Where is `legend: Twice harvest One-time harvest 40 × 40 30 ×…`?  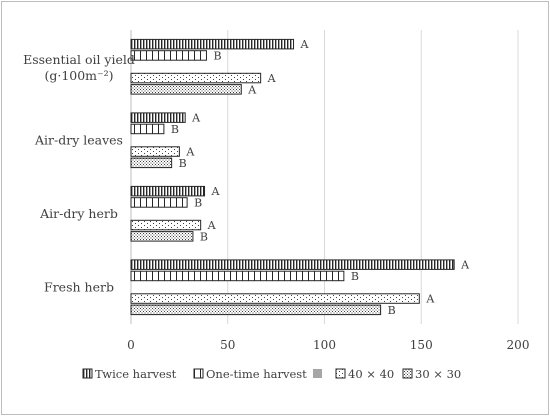 legend: Twice harvest One-time harvest 40 × 40 30 ×… is located at coordinates (271, 374).